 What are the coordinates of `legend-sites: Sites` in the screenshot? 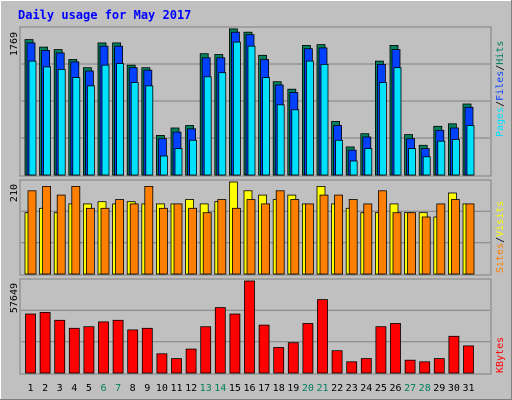 It's located at (500, 258).